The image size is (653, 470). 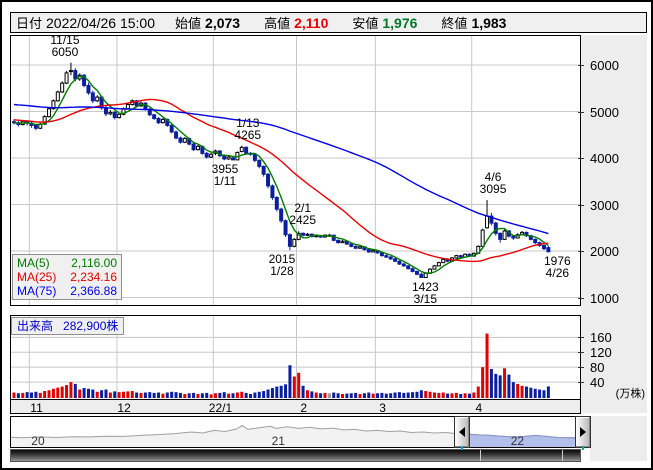 I want to click on close-label: 終値, so click(x=454, y=23).